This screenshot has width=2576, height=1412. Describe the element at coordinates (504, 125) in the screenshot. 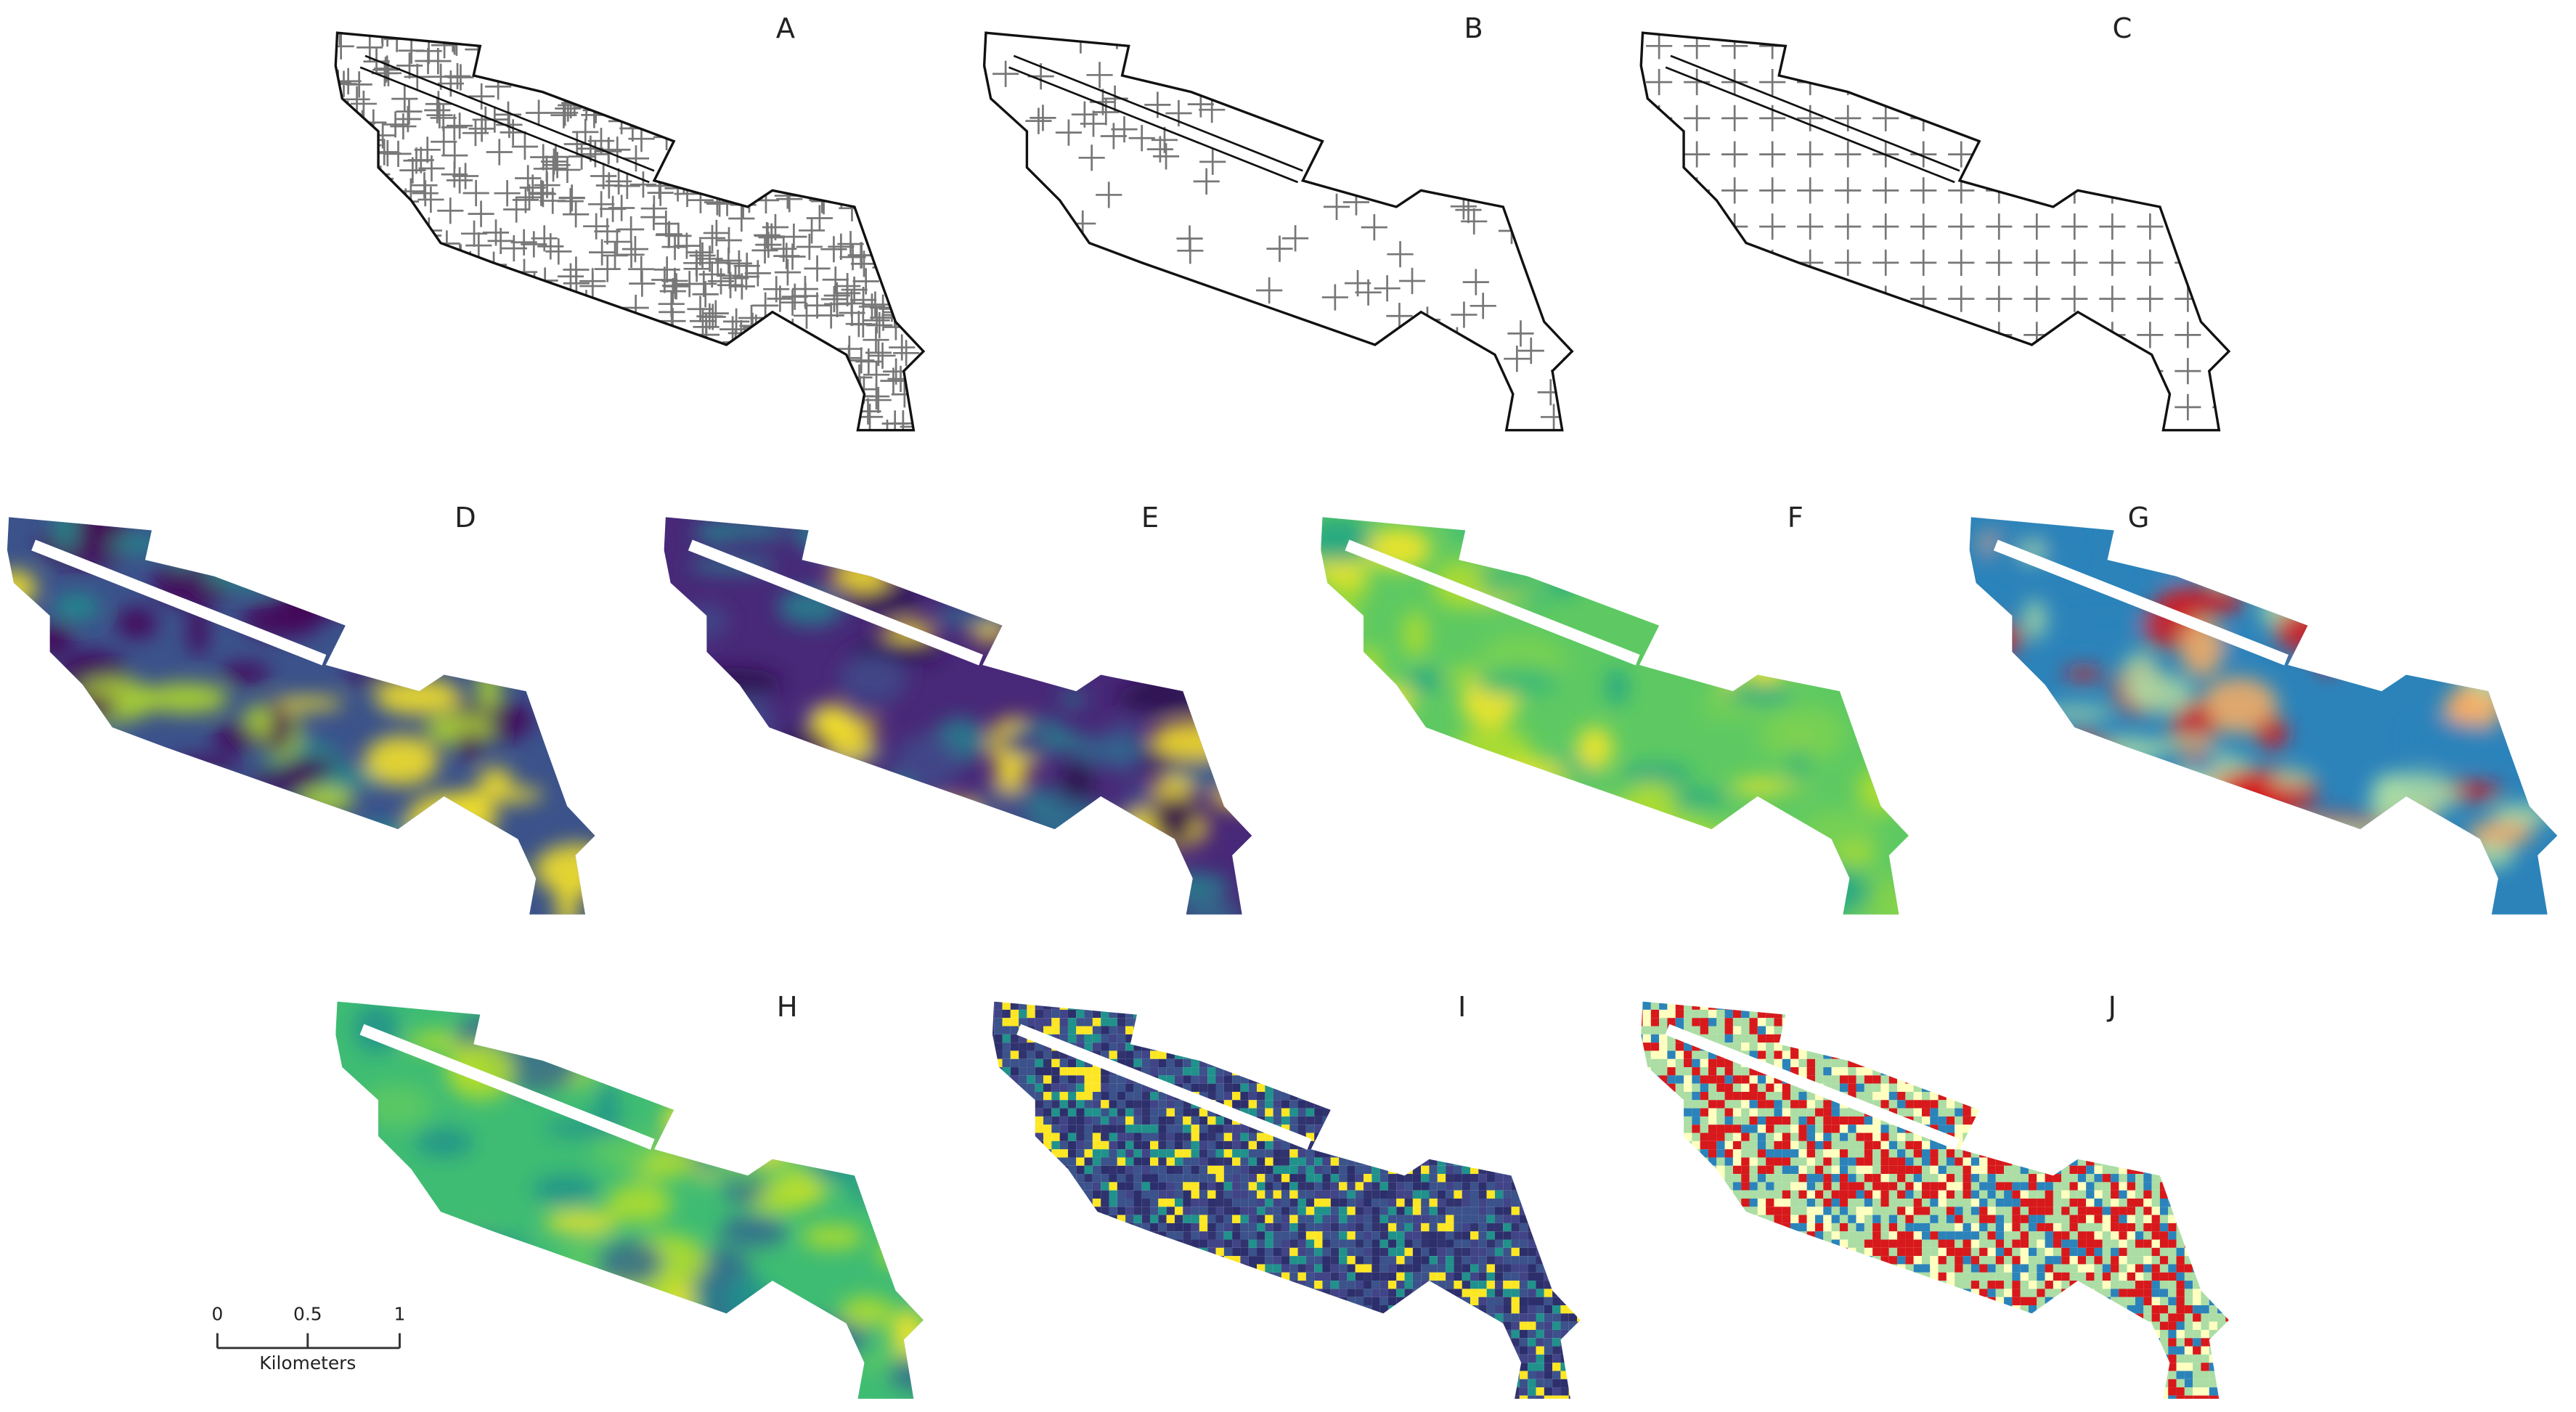

I see `runway-edge` at that location.